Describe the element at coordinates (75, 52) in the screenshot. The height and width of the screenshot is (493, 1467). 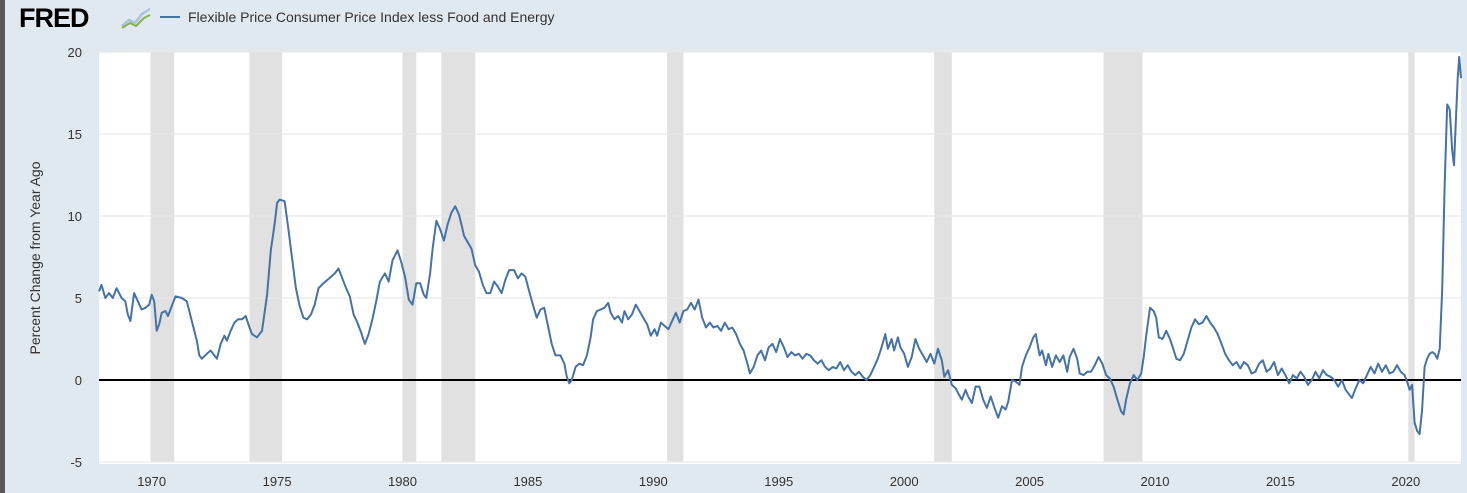
I see `y-tick-label: 20` at that location.